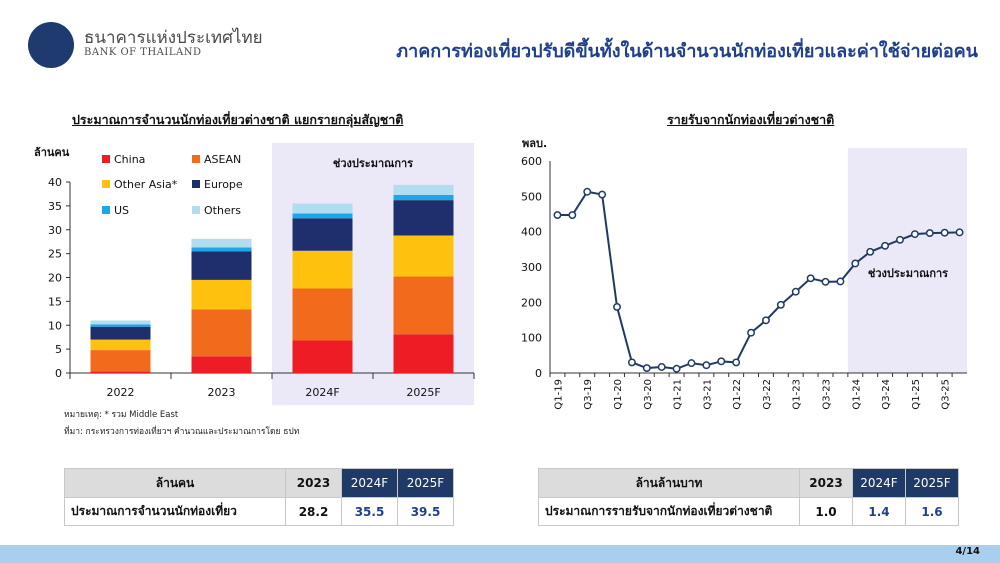  What do you see at coordinates (223, 184) in the screenshot?
I see `legend-label: Europe` at bounding box center [223, 184].